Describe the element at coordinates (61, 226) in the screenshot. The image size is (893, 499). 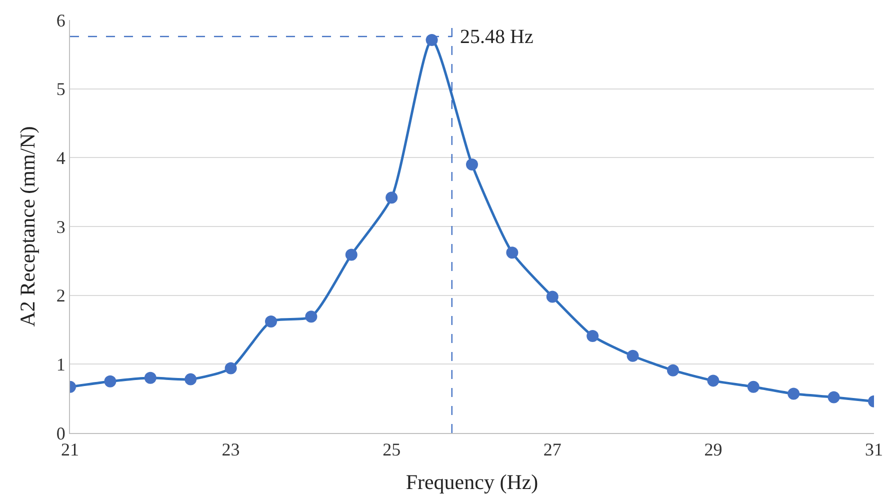
I see `y-tick-label: 3` at that location.